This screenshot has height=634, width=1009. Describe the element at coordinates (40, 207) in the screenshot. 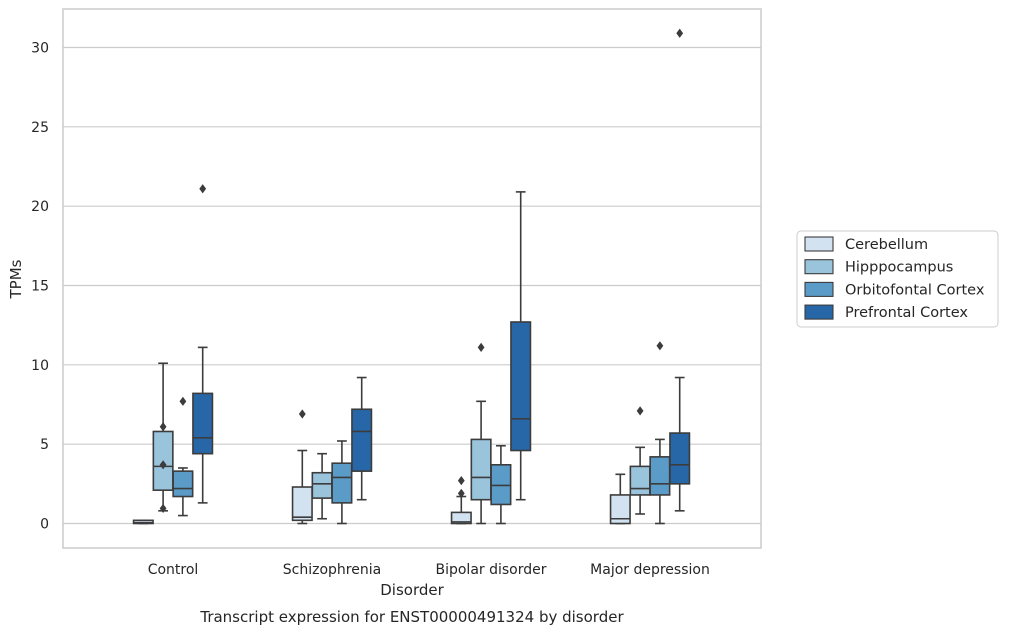

I see `y-tick-label: 20` at that location.